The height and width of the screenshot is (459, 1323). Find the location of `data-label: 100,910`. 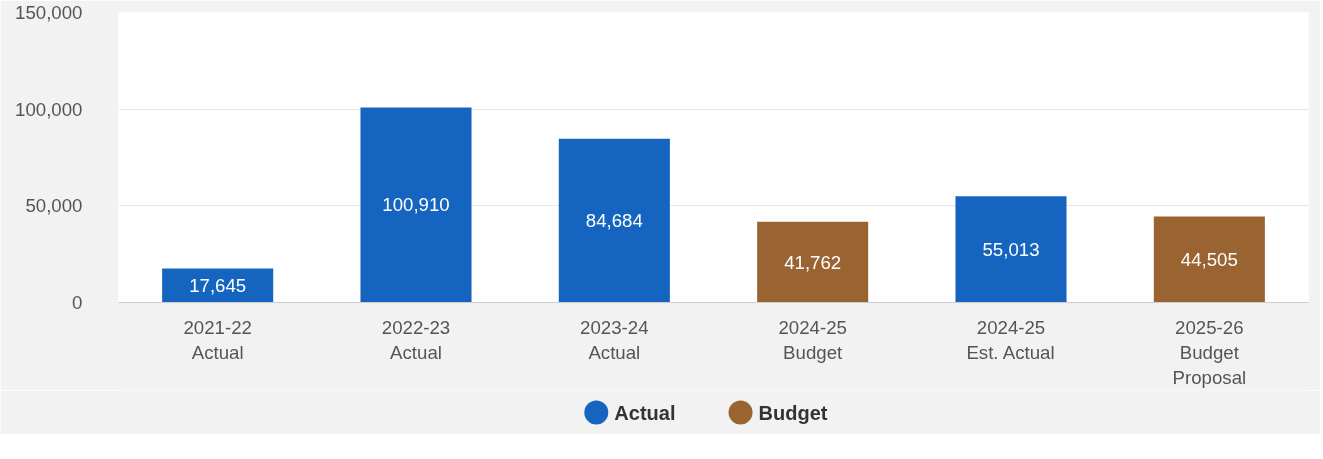

data-label: 100,910 is located at coordinates (416, 205).